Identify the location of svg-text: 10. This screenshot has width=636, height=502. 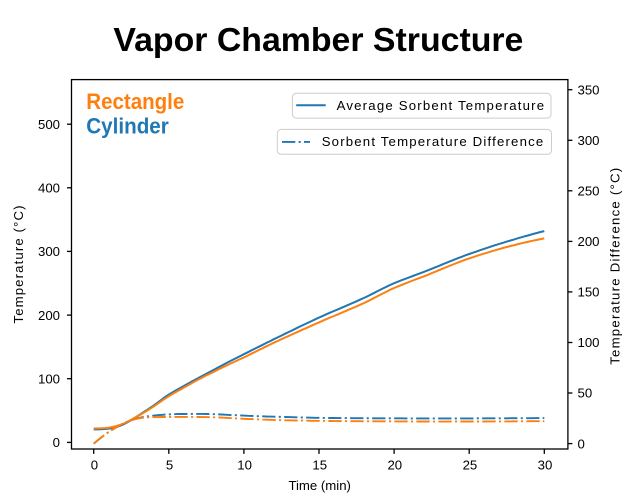
(244, 465).